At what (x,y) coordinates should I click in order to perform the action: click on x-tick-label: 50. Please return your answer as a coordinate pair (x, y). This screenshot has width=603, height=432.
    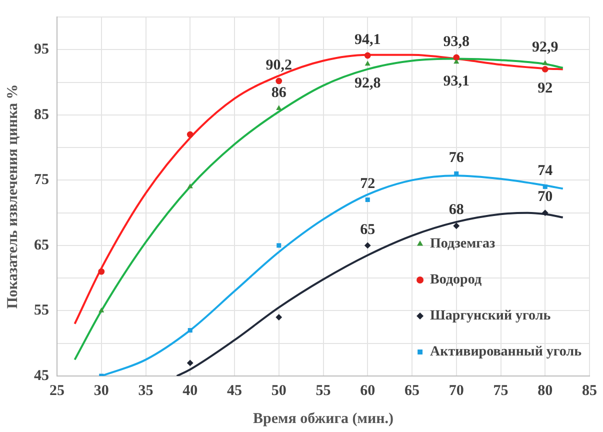
    Looking at the image, I should click on (278, 390).